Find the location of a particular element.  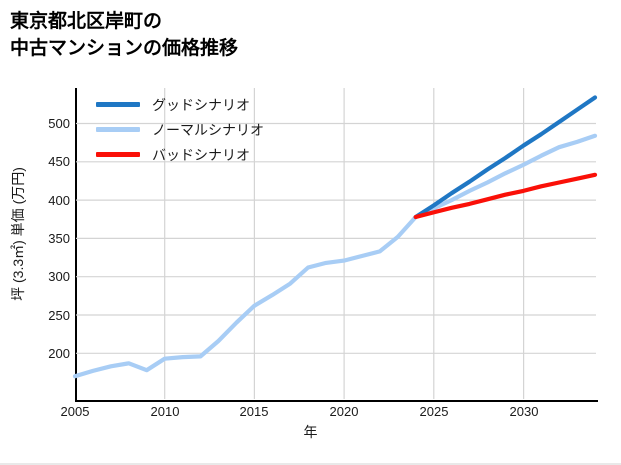

x-axis-ticks: 2005 2010 2015 2020 2025 2030 is located at coordinates (310, 414).